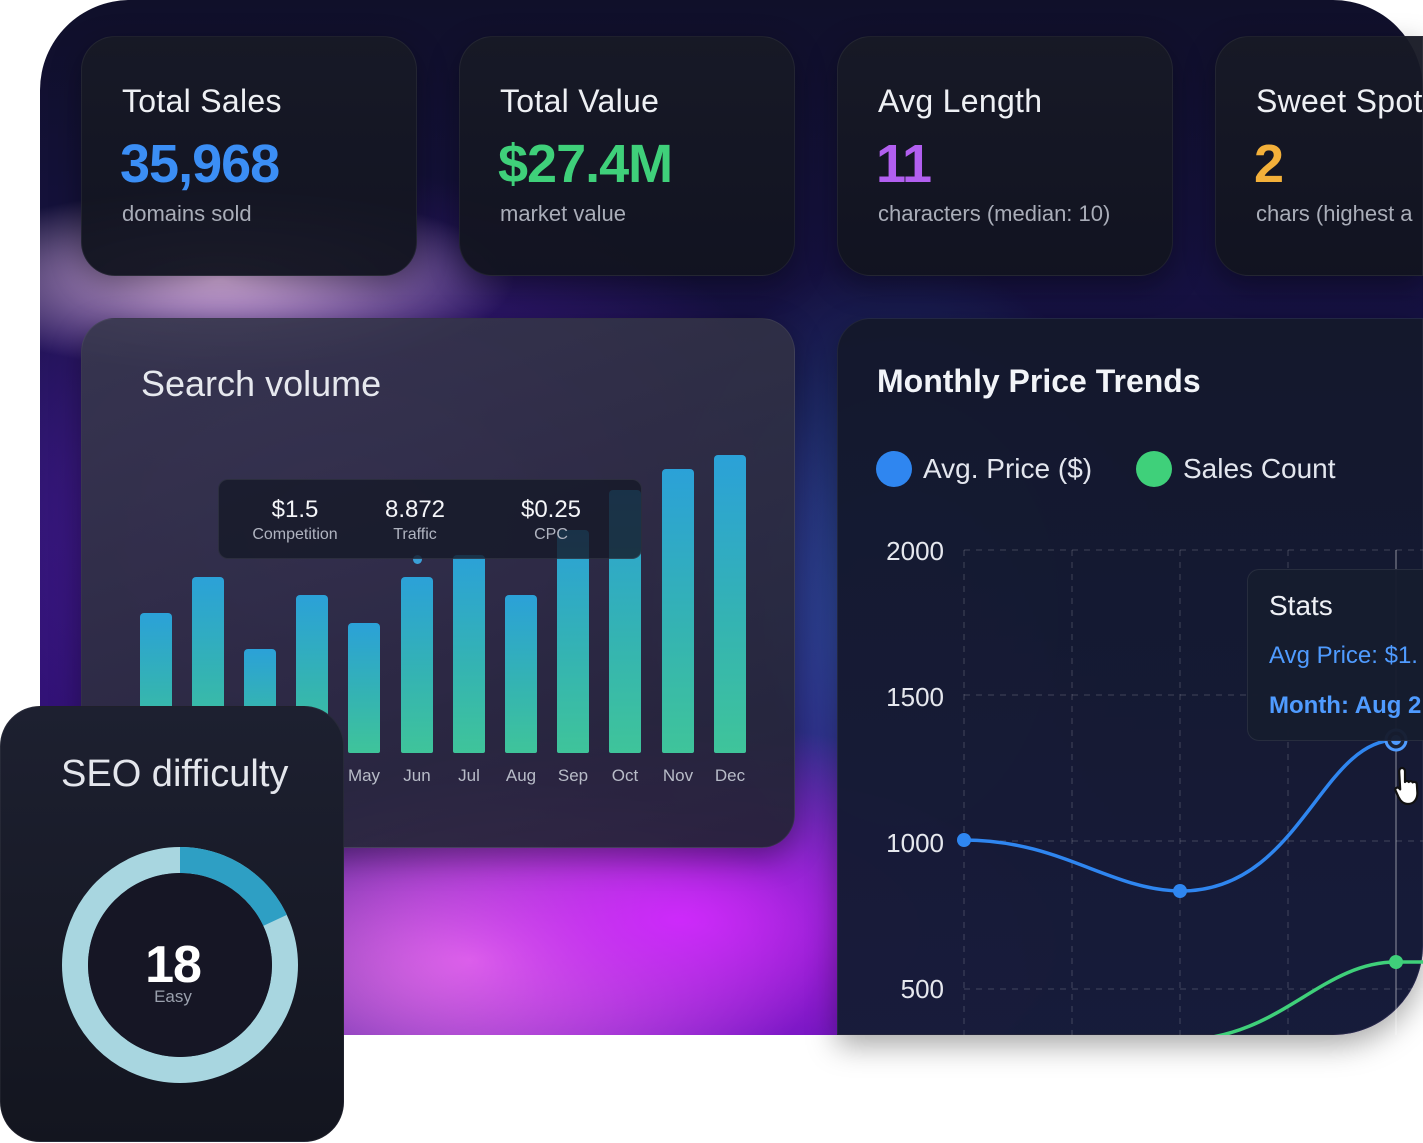 This screenshot has width=1423, height=1143. What do you see at coordinates (1318, 997) in the screenshot?
I see `sales-count-line` at bounding box center [1318, 997].